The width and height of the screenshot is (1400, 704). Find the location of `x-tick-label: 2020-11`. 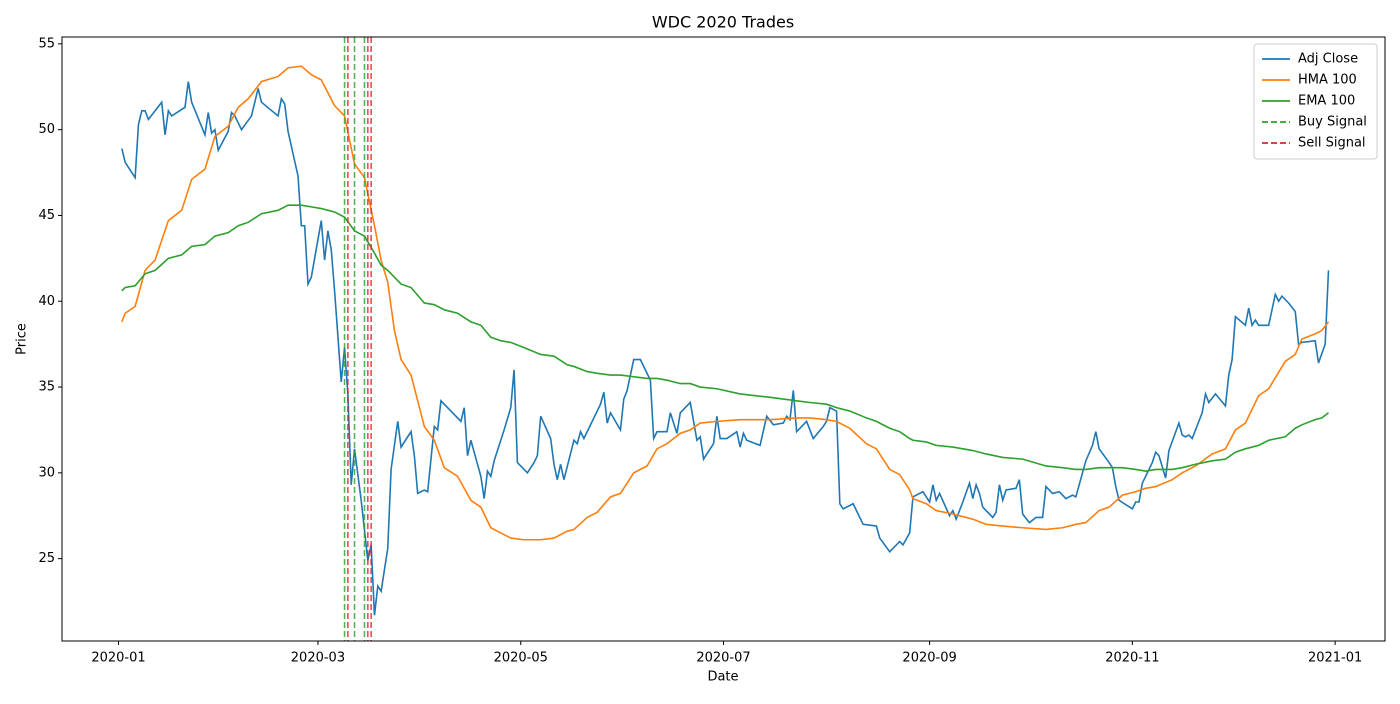

x-tick-label: 2020-11 is located at coordinates (1132, 658).